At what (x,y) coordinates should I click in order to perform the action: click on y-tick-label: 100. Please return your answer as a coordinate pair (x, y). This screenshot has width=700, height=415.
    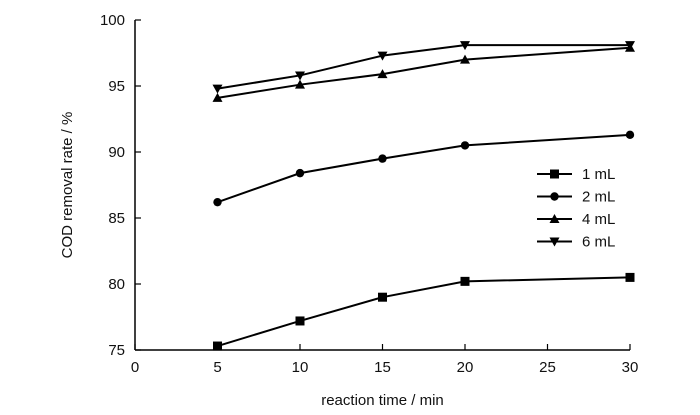
    Looking at the image, I should click on (112, 20).